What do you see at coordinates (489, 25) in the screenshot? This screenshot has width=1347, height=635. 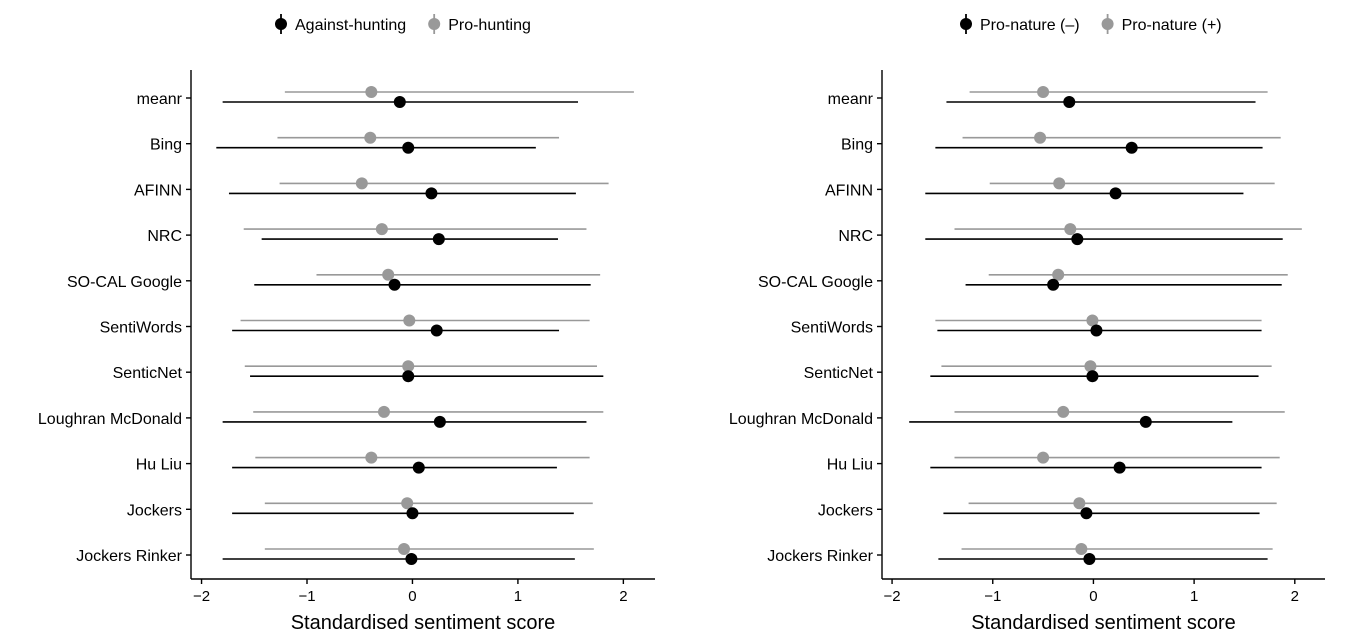 I see `legend-label: Pro-hunting` at bounding box center [489, 25].